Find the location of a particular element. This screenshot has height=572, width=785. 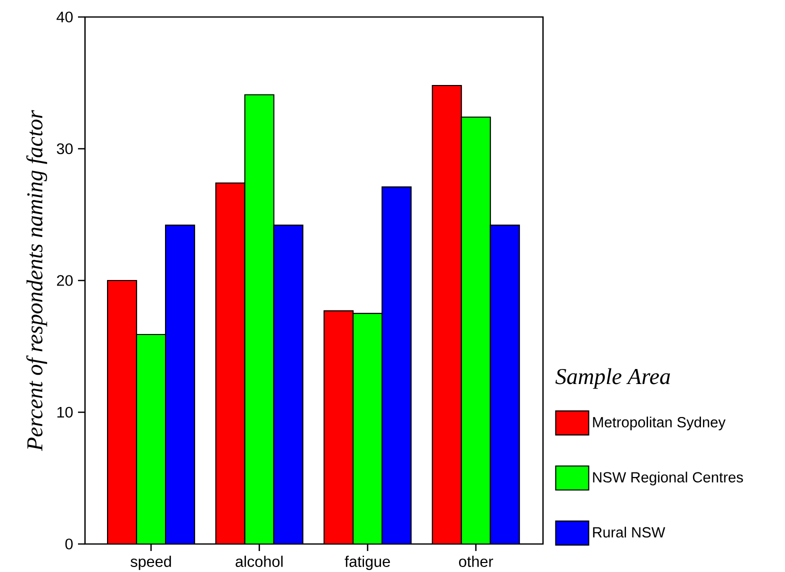

x-tick-label: alcohol is located at coordinates (259, 561).